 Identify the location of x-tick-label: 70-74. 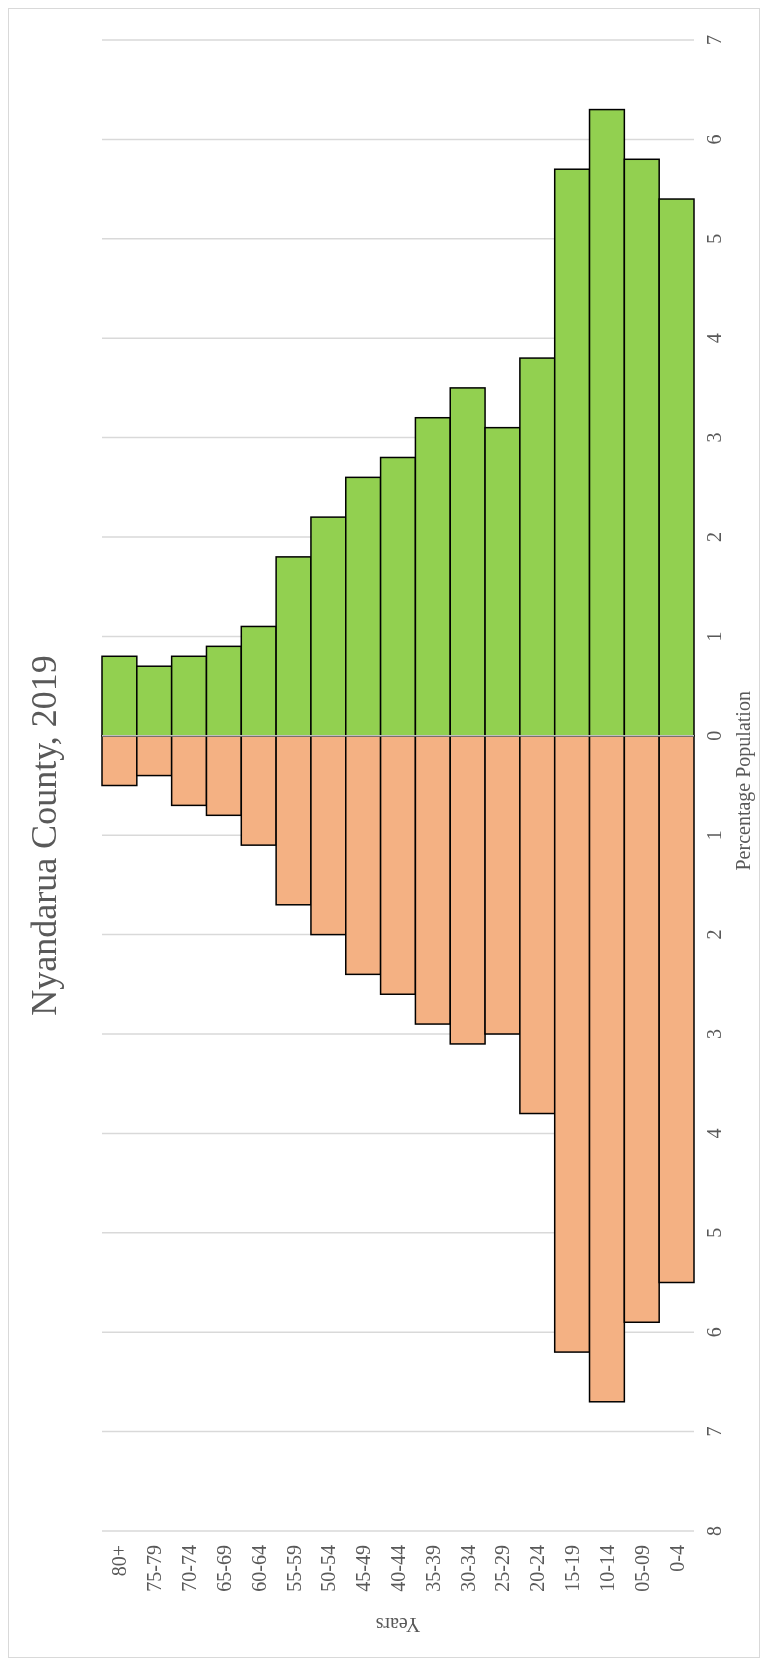
(189, 1568).